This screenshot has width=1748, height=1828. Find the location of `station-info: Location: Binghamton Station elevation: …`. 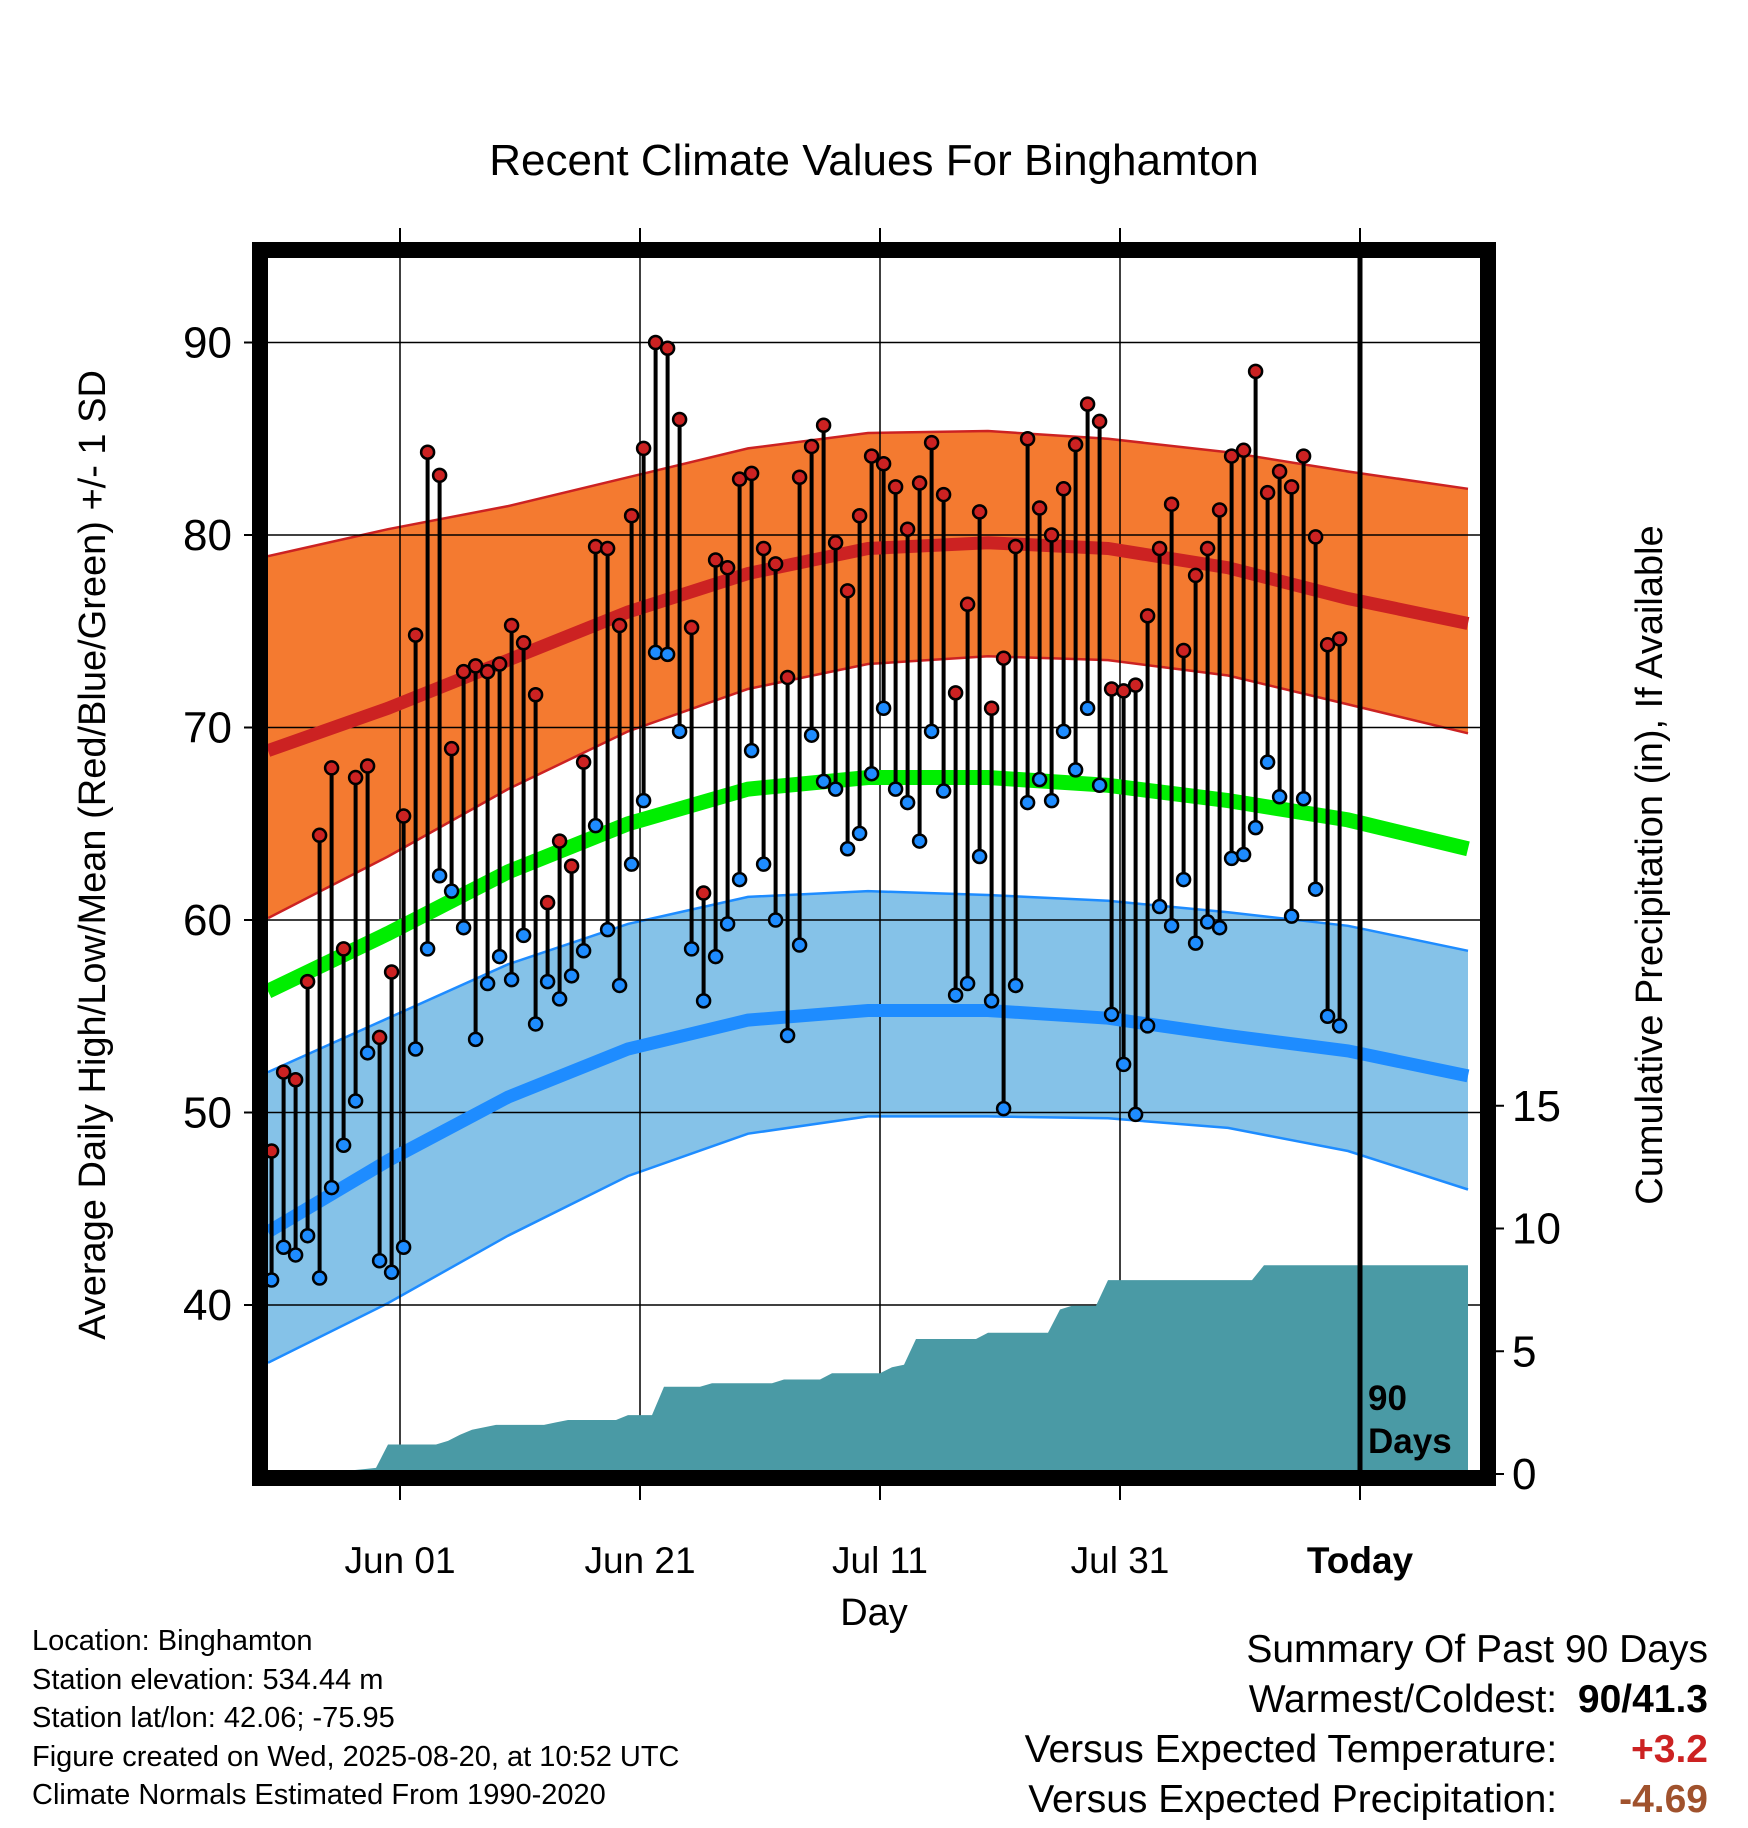

station-info: Location: Binghamton Station elevation: … is located at coordinates (356, 1718).